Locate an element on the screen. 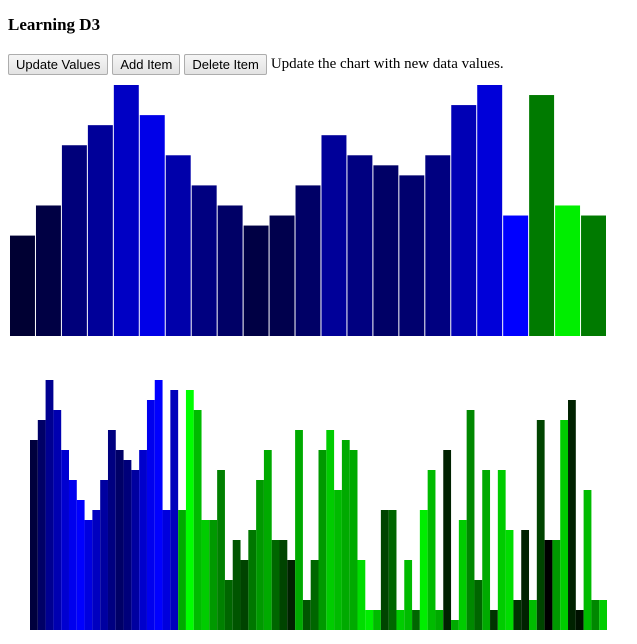 The width and height of the screenshot is (637, 644). hint-text: Update the chart with new data values. is located at coordinates (387, 64).